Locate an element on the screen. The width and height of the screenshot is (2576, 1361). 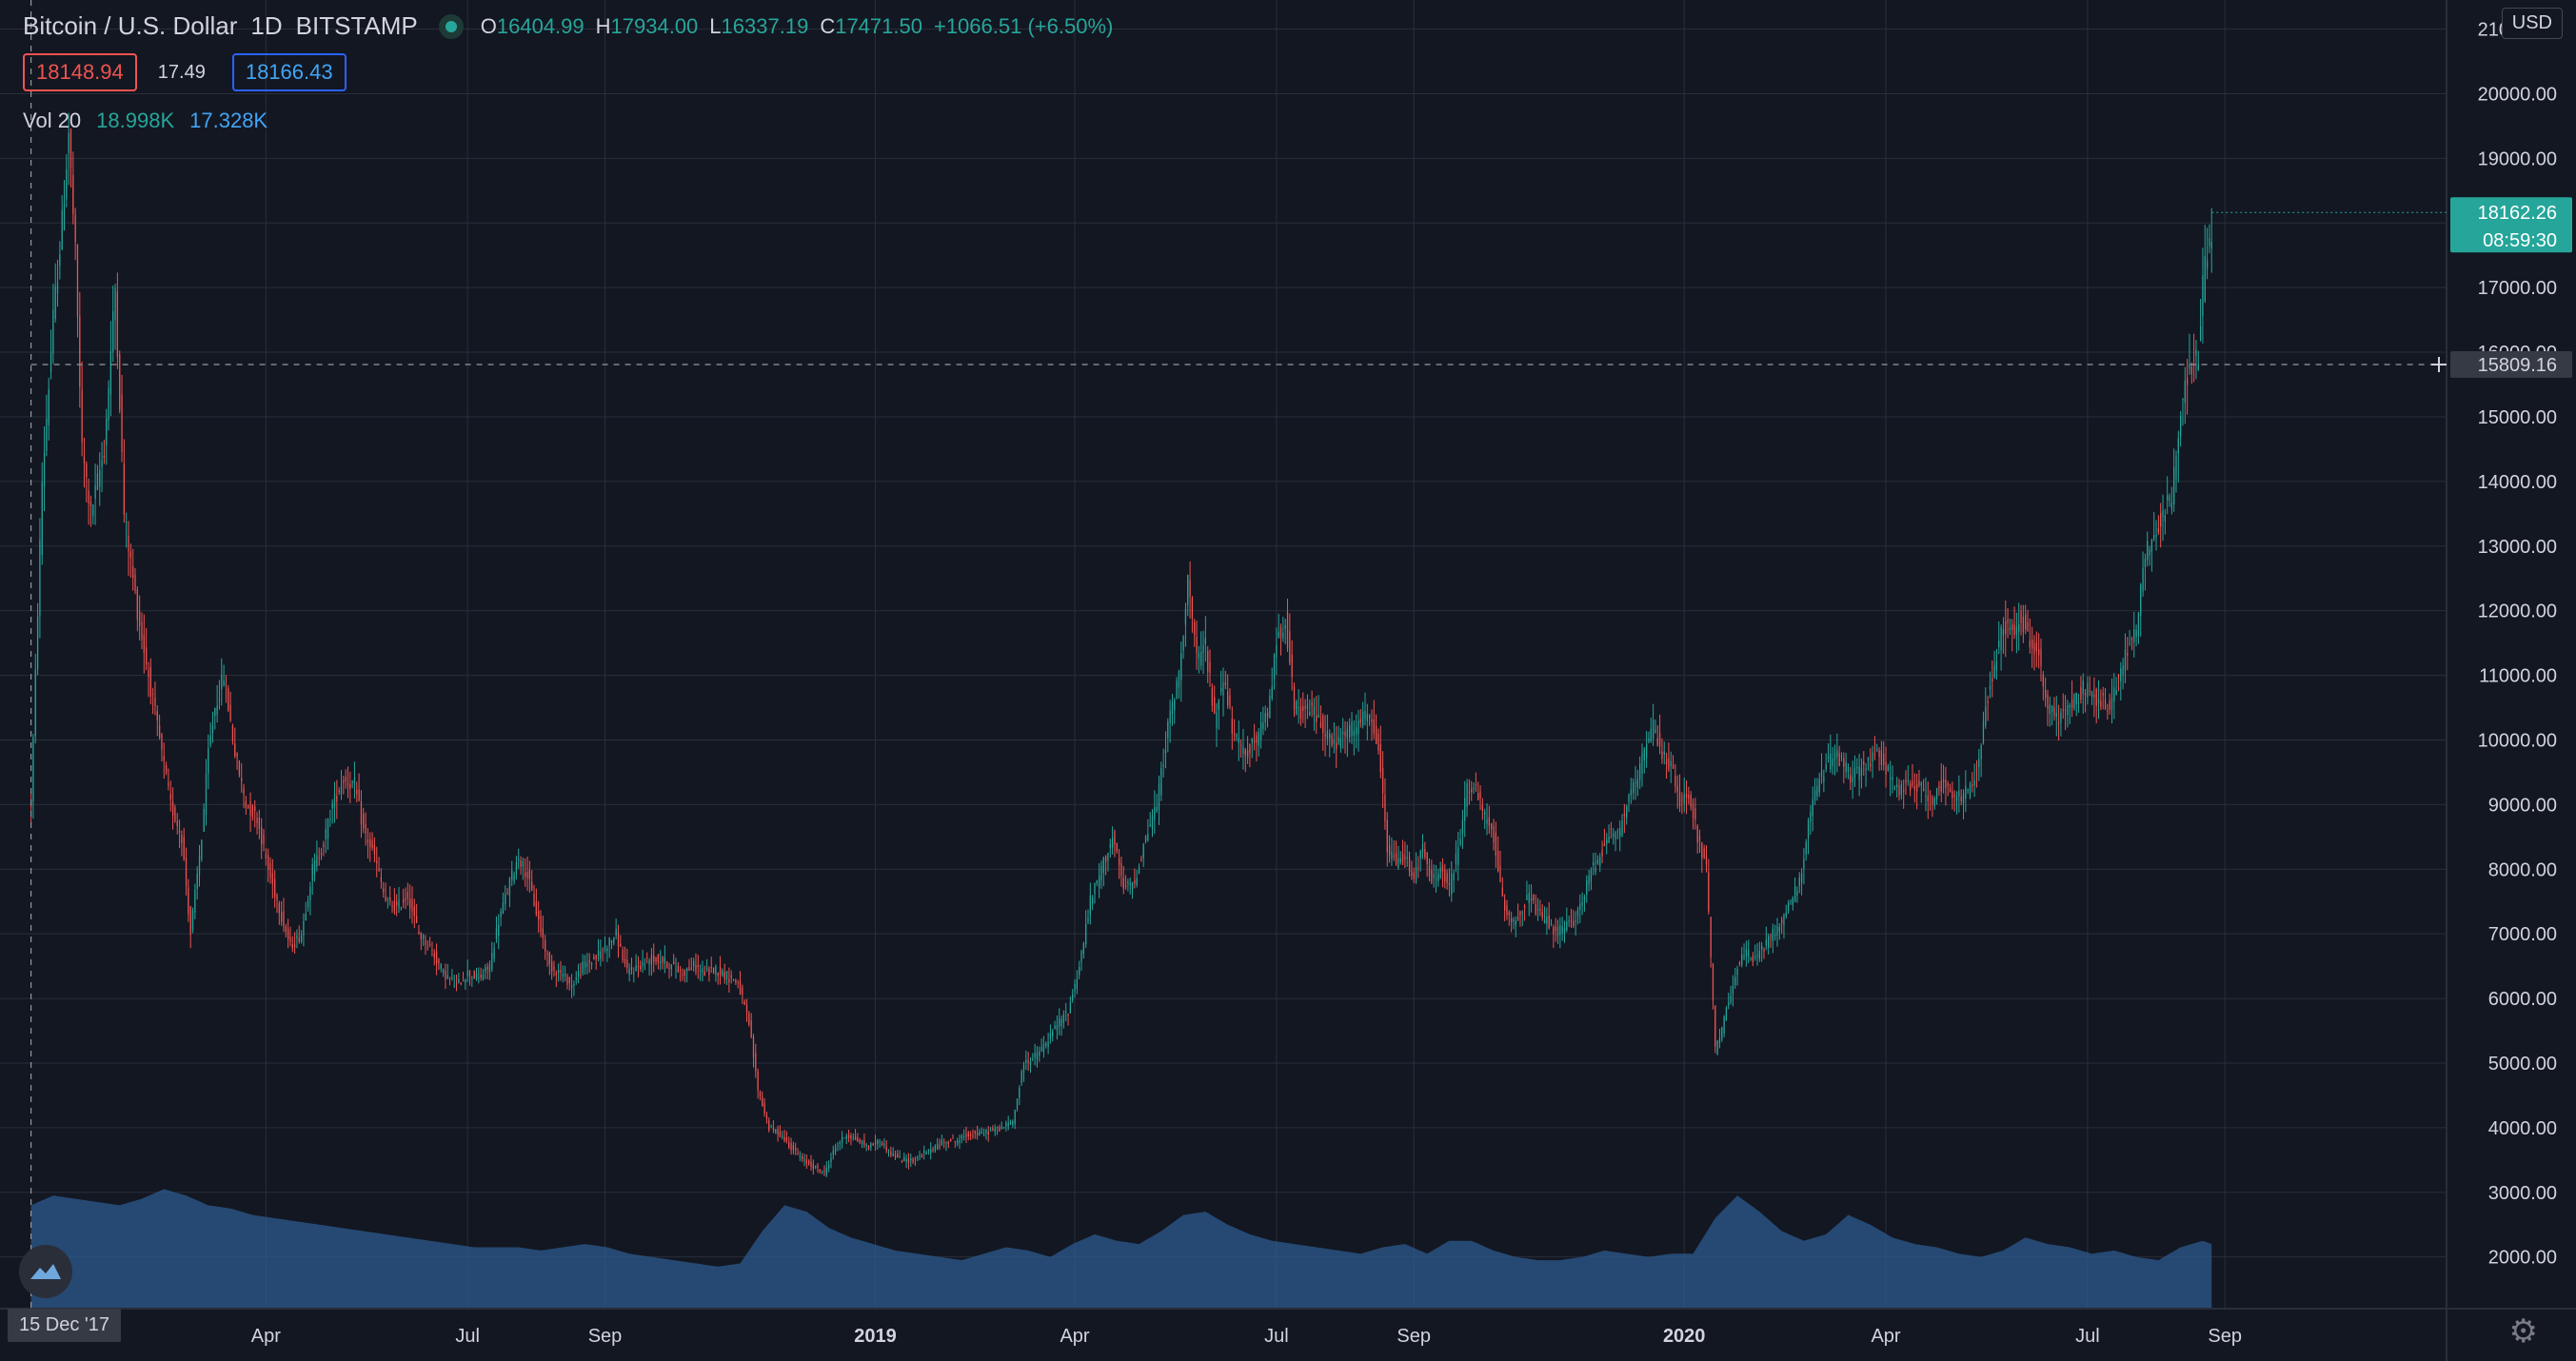
volume-legend: Vol 20 18.998K 17.328K is located at coordinates (145, 120).